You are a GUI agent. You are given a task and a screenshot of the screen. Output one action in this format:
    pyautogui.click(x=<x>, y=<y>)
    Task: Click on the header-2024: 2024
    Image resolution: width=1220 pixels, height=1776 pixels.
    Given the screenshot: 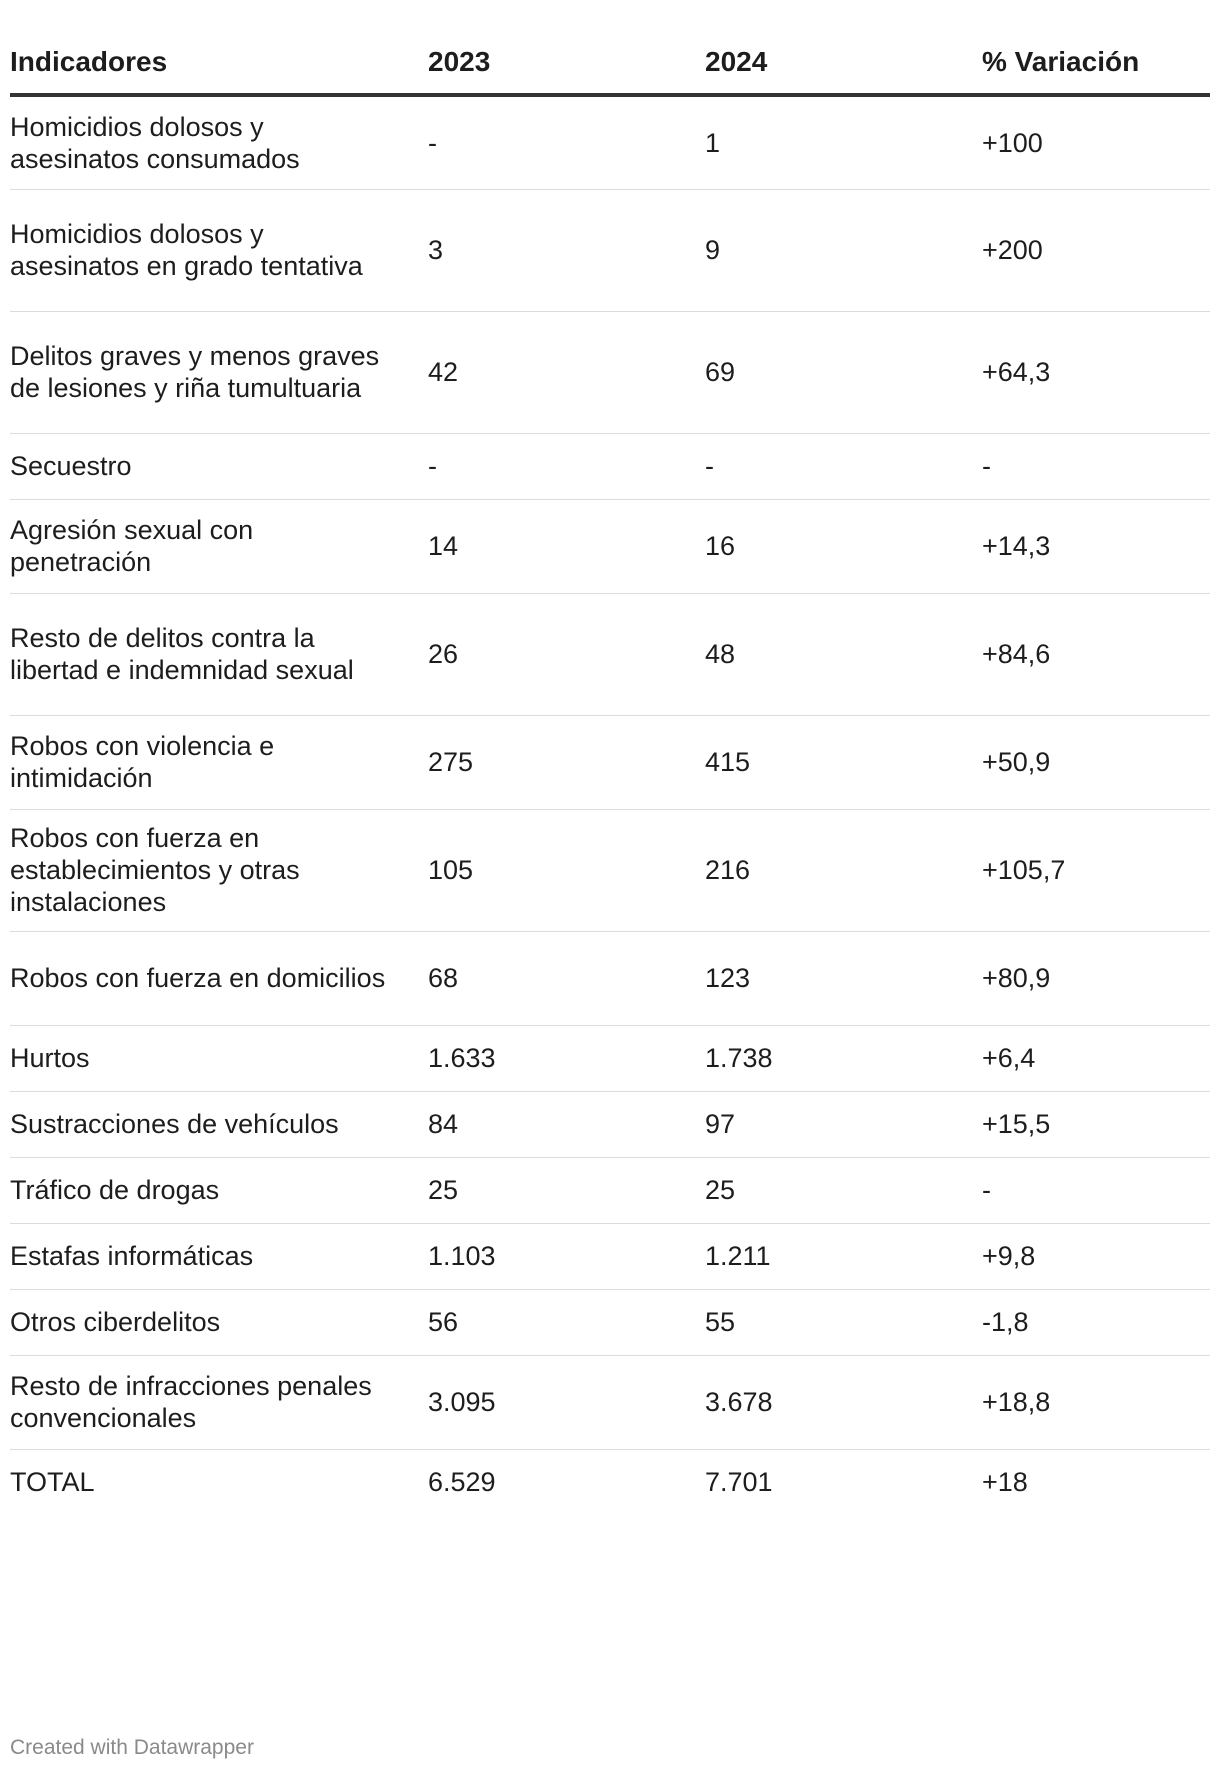 What is the action you would take?
    pyautogui.click(x=843, y=62)
    